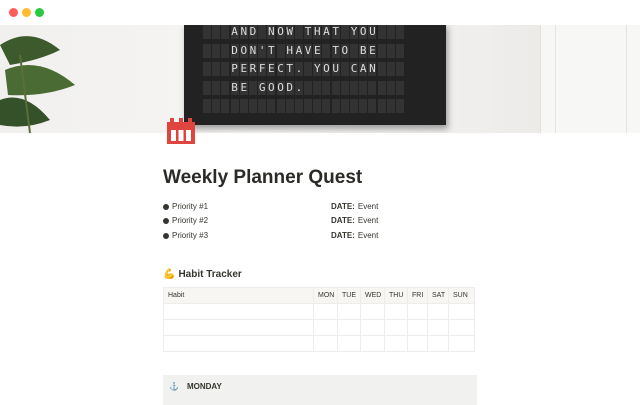 This screenshot has height=405, width=640. Describe the element at coordinates (185, 206) in the screenshot. I see `priority-item: Priority #1` at that location.